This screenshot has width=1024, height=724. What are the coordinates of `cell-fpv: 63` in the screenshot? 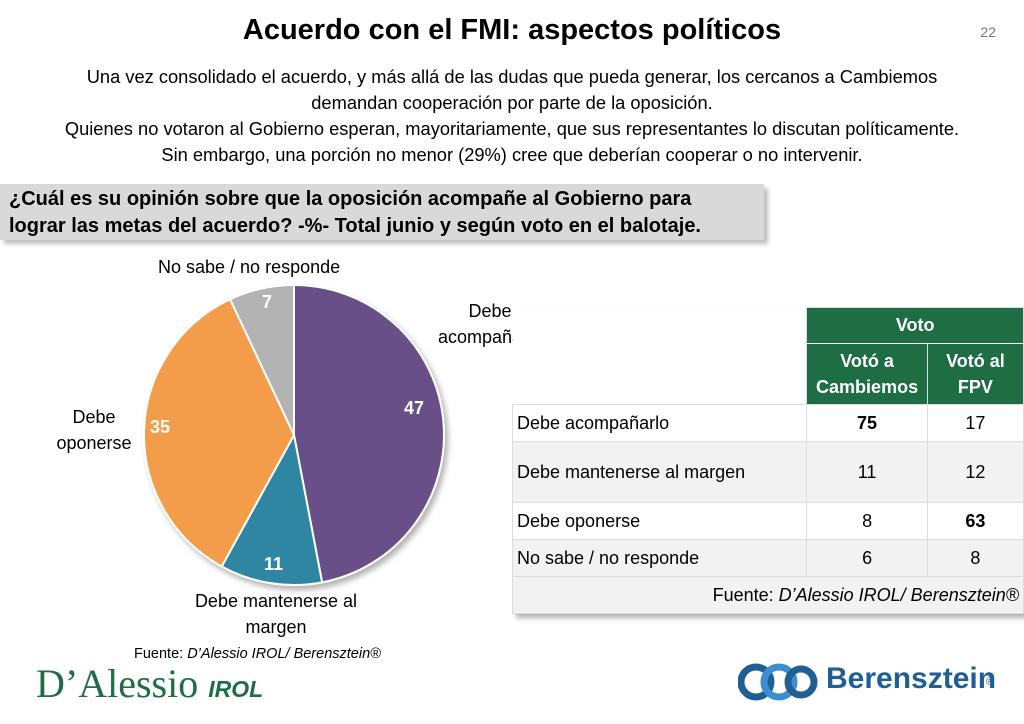 It's located at (975, 521).